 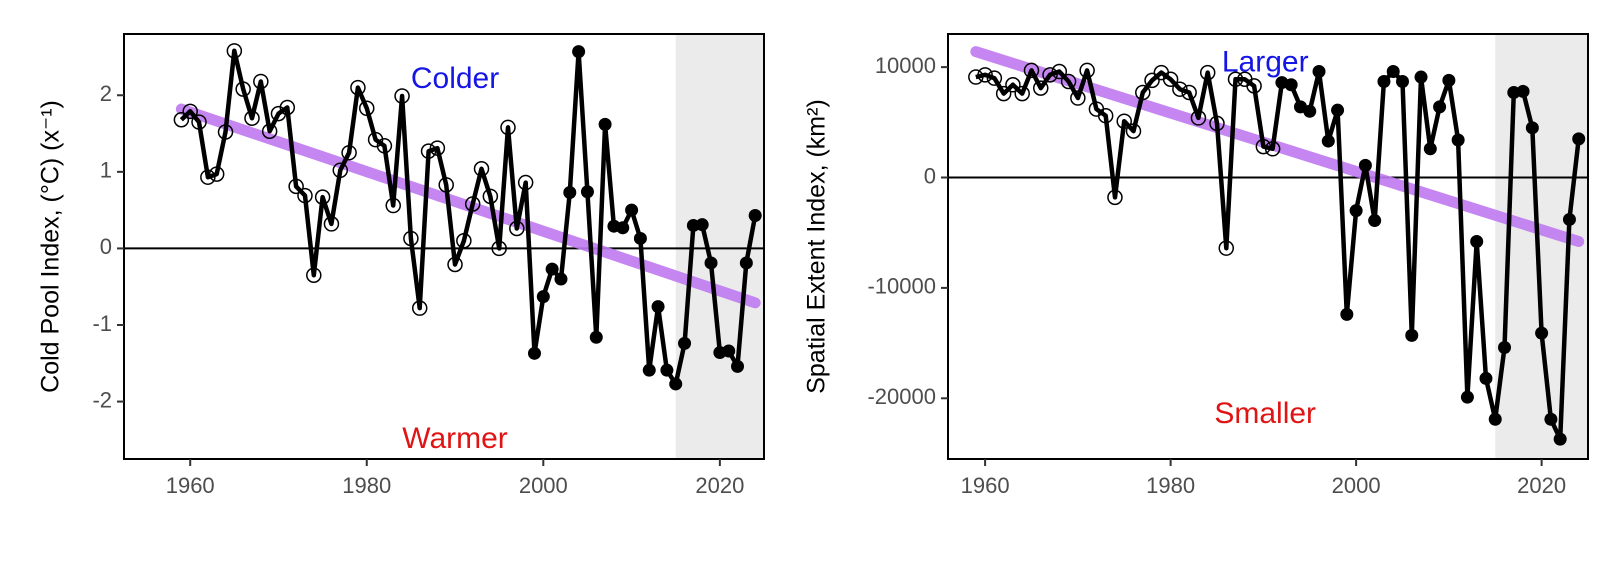 I want to click on y-tick-label: 10000, so click(x=905, y=65).